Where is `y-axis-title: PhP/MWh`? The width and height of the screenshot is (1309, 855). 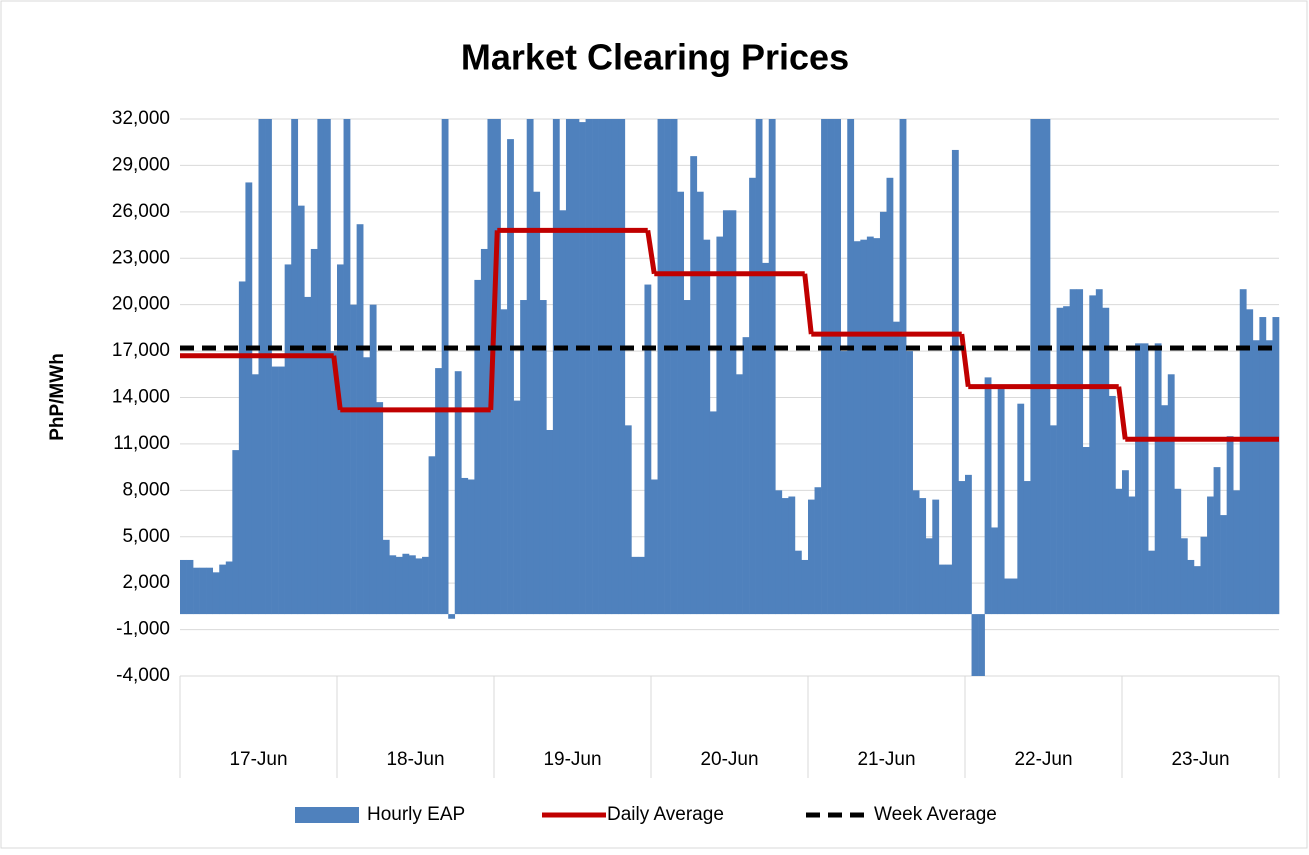
y-axis-title: PhP/MWh is located at coordinates (57, 397).